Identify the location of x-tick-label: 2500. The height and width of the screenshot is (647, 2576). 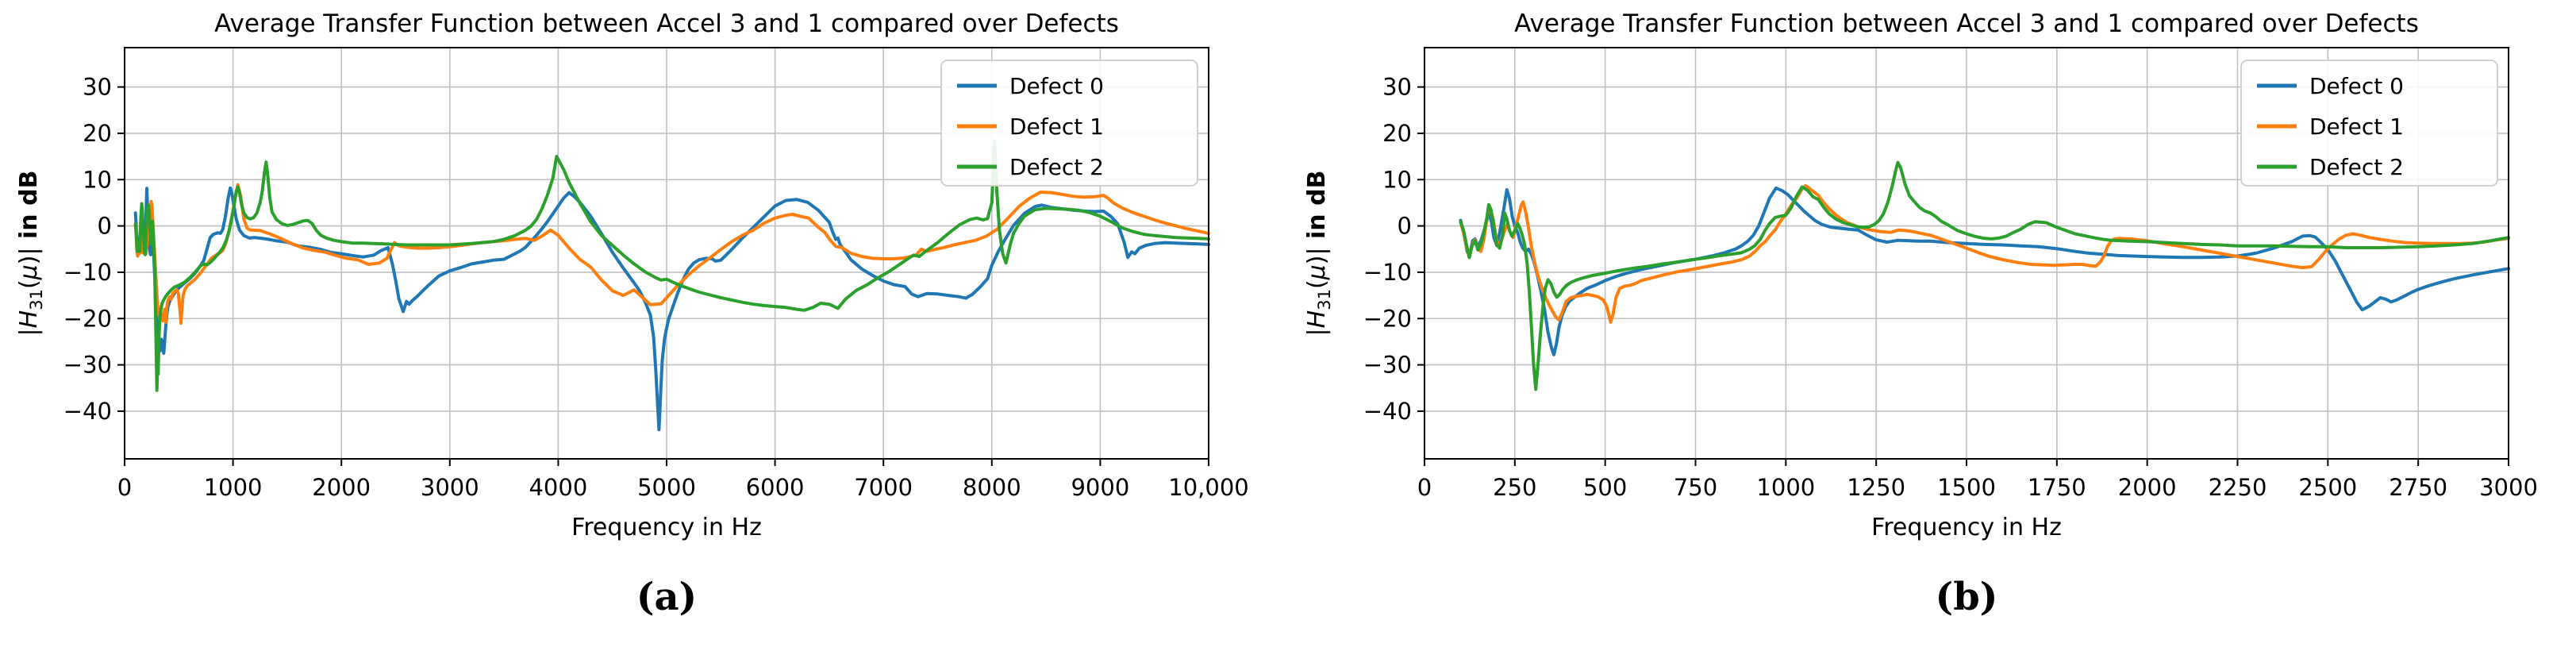
(2327, 487).